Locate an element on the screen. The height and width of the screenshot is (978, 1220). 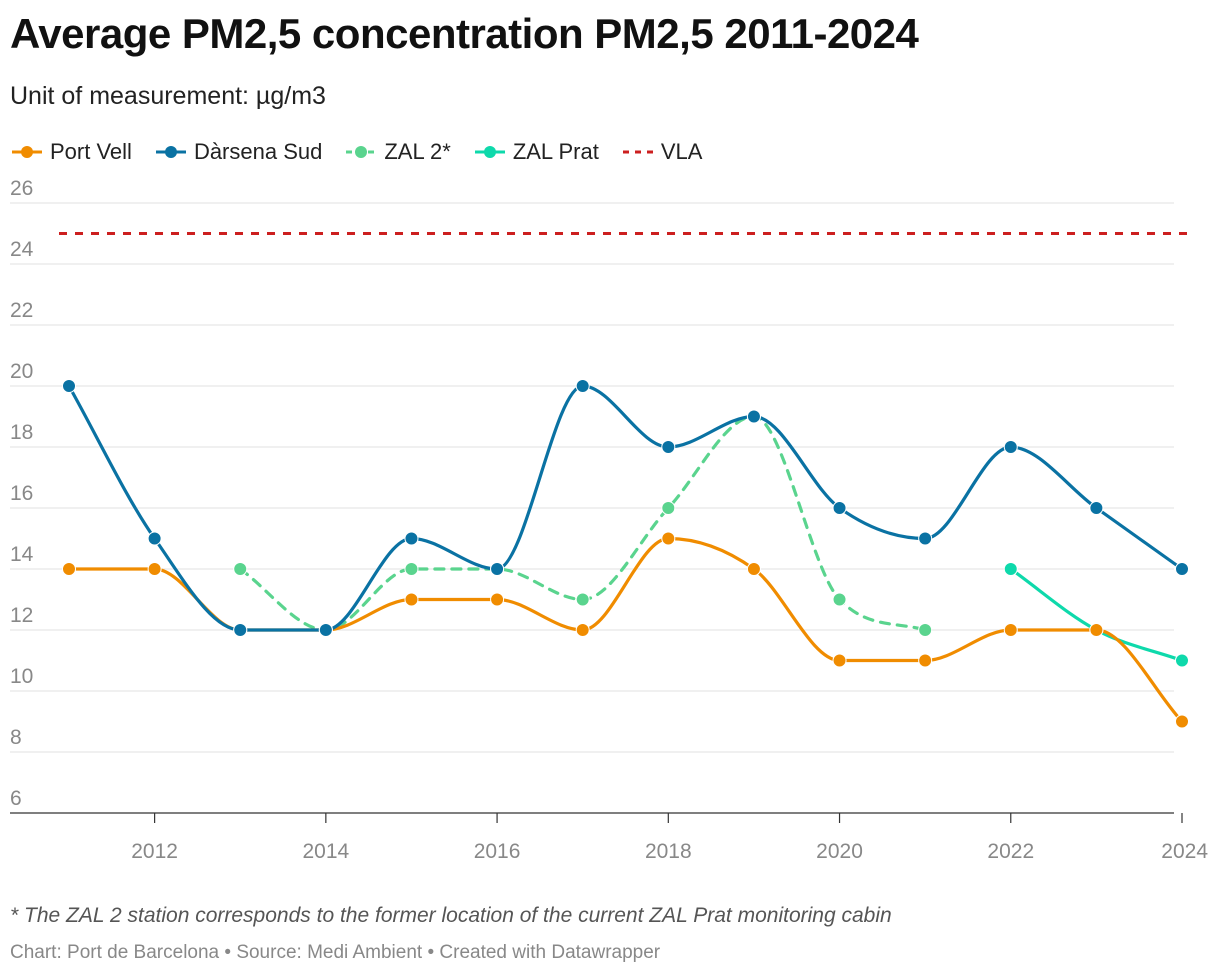
point-port-vell-2023 is located at coordinates (1096, 630).